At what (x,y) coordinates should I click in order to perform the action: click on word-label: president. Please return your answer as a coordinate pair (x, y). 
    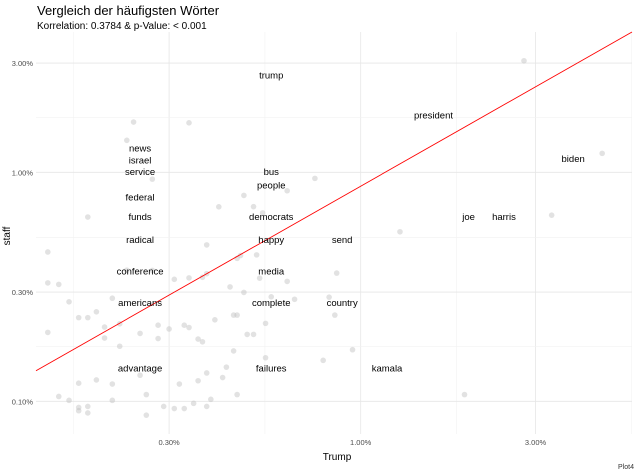
    Looking at the image, I should click on (433, 115).